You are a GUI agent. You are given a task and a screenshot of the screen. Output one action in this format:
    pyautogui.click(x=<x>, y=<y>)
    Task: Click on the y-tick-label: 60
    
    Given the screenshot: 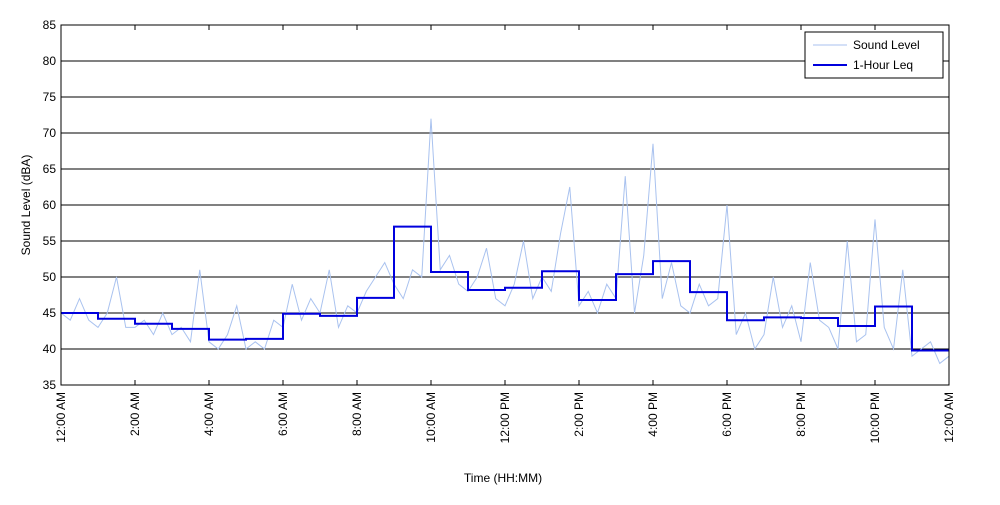 What is the action you would take?
    pyautogui.click(x=50, y=205)
    